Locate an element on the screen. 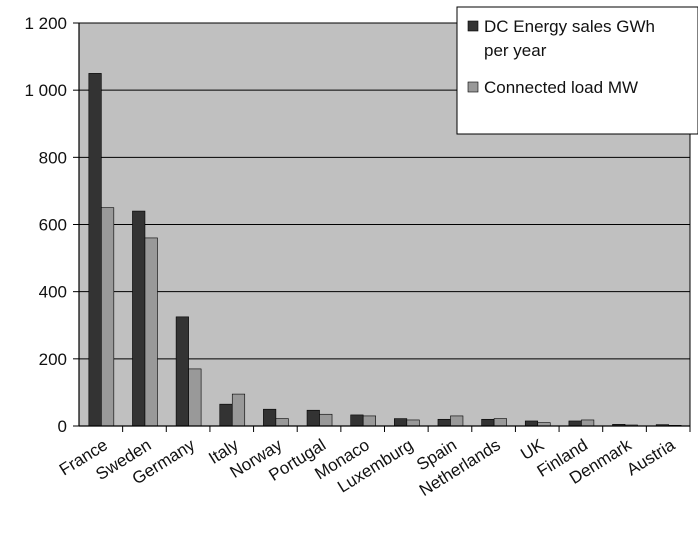 The image size is (698, 534). bar-energy-sales-norway is located at coordinates (270, 417).